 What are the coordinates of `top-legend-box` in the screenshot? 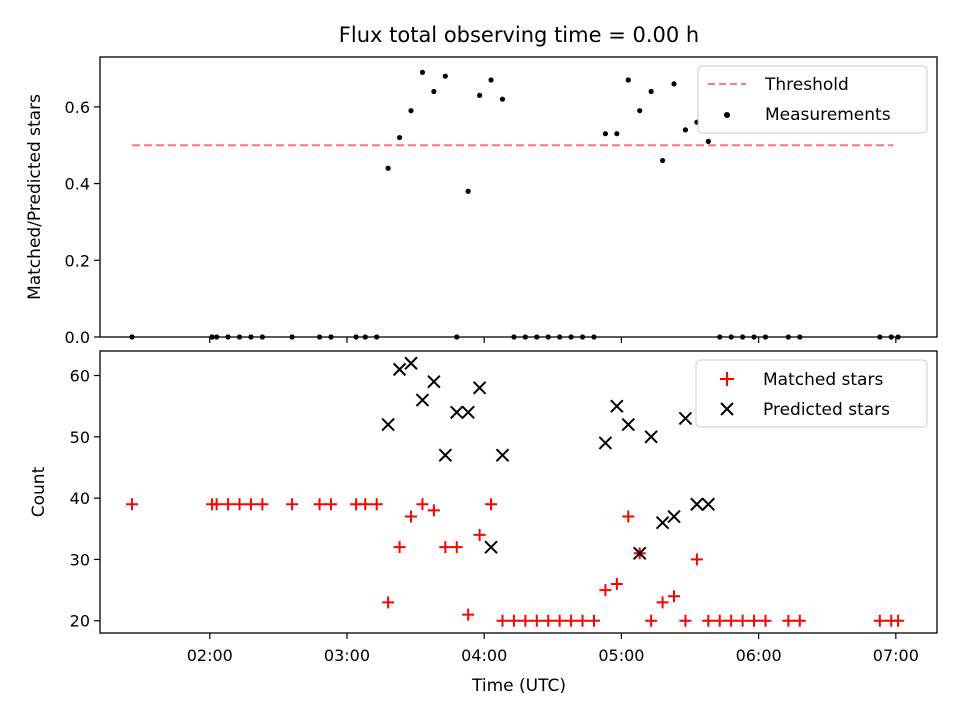 It's located at (812, 99).